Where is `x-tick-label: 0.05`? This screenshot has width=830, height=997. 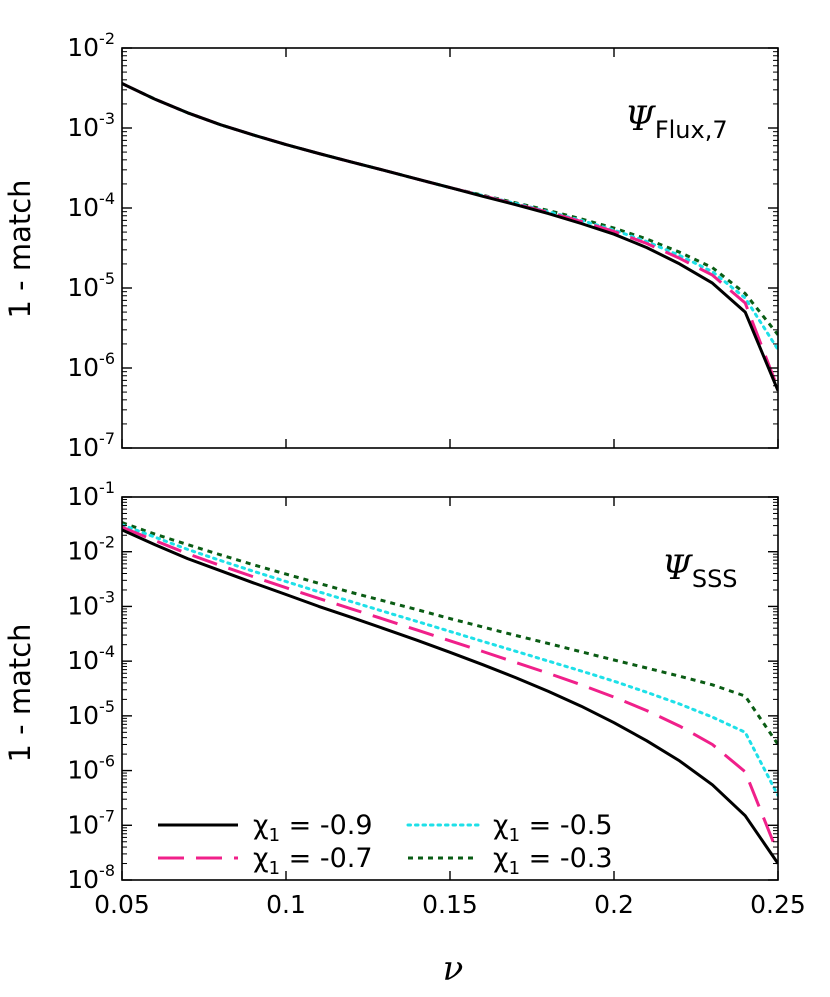
x-tick-label: 0.05 is located at coordinates (122, 904).